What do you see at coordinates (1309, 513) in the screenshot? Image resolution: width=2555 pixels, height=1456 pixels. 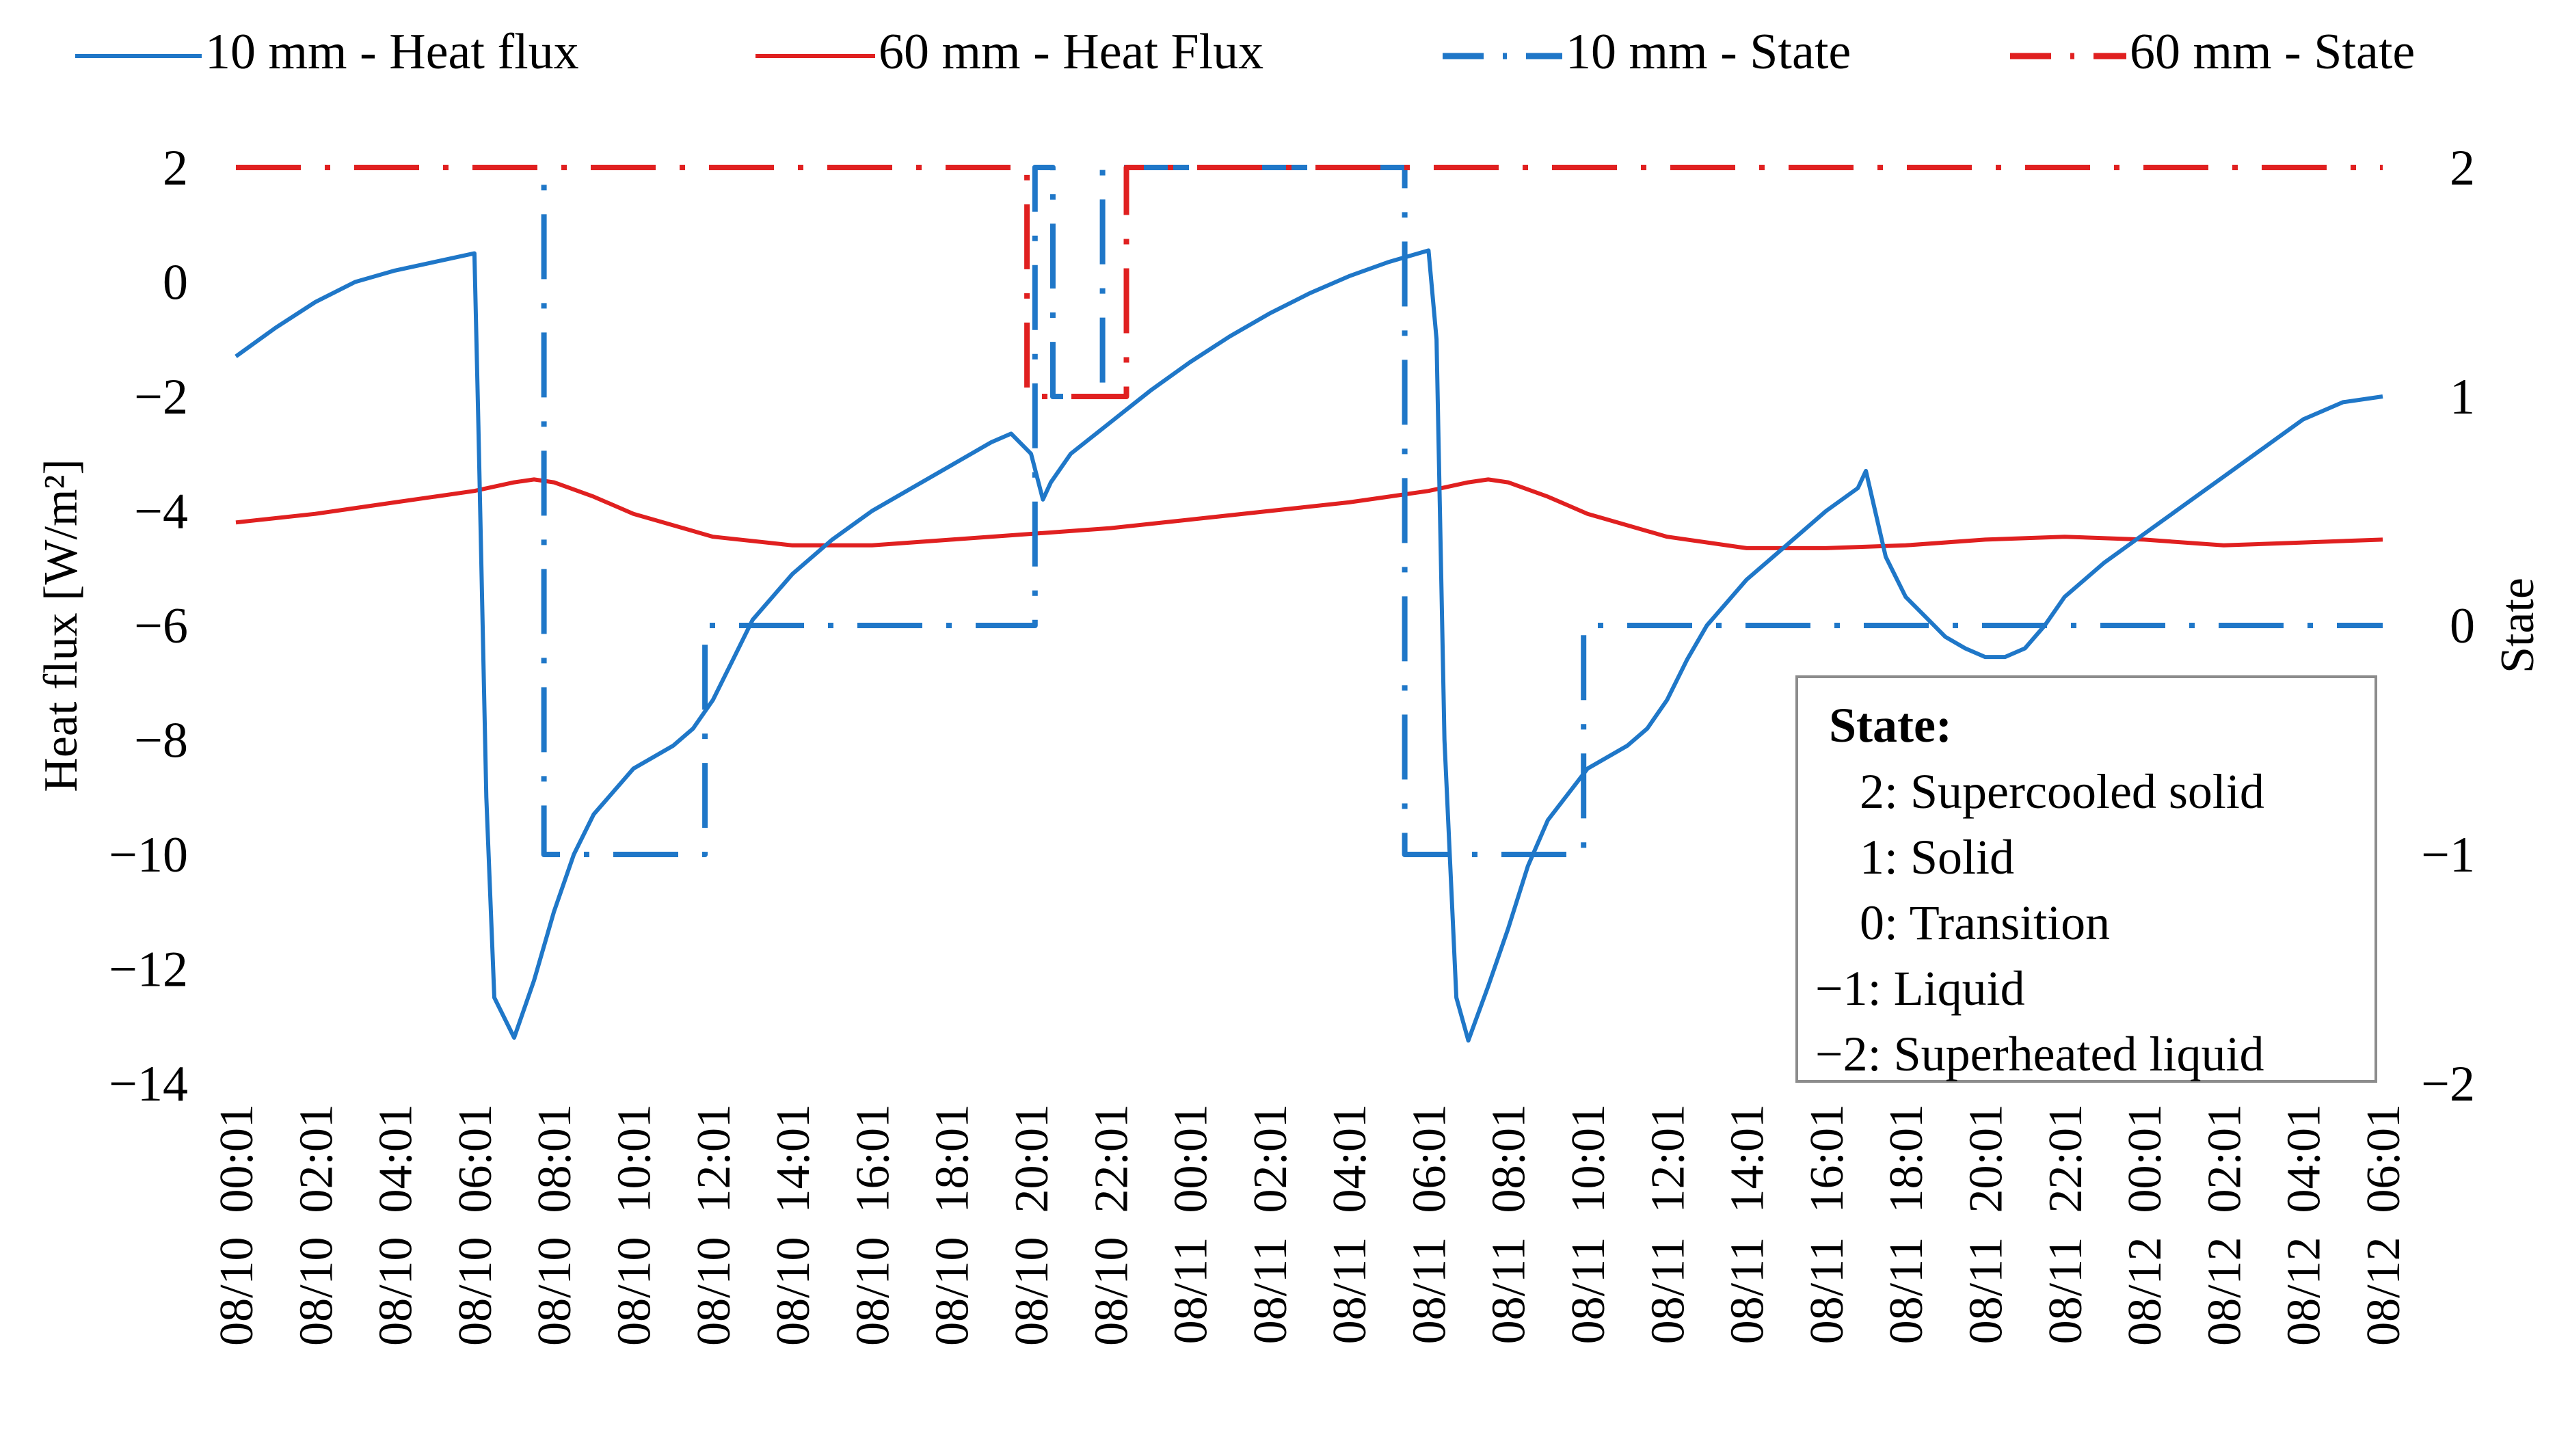 I see `series-60-mm-heat-flux` at bounding box center [1309, 513].